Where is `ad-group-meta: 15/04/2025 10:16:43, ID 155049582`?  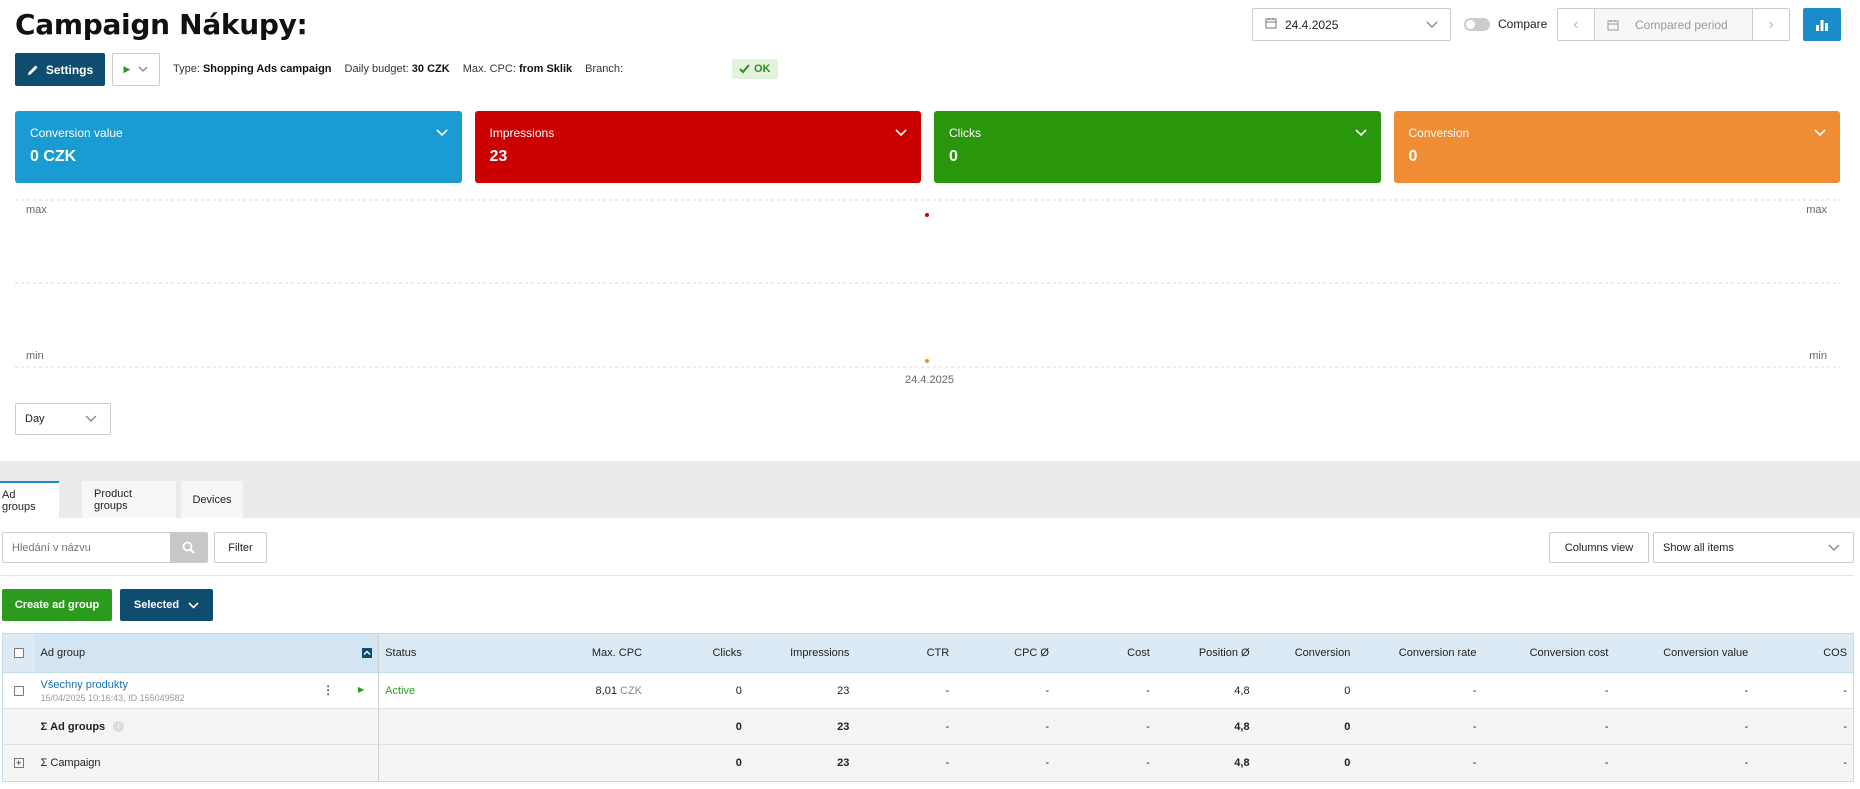 ad-group-meta: 15/04/2025 10:16:43, ID 155049582 is located at coordinates (112, 697).